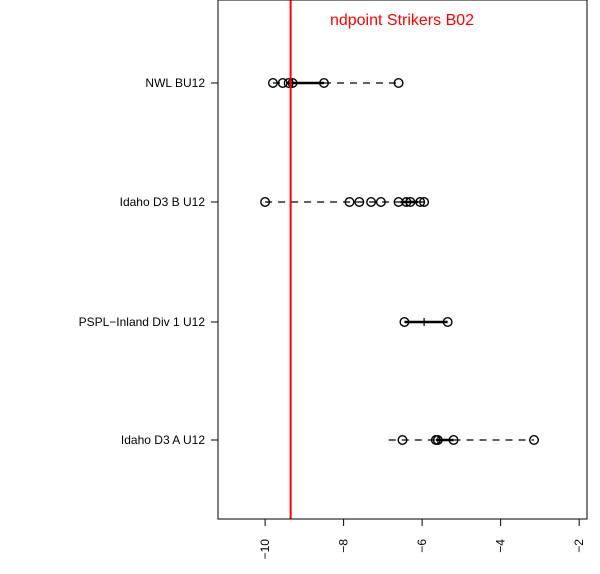 The width and height of the screenshot is (600, 574). Describe the element at coordinates (163, 440) in the screenshot. I see `category-label: Idaho D3 A U12` at that location.